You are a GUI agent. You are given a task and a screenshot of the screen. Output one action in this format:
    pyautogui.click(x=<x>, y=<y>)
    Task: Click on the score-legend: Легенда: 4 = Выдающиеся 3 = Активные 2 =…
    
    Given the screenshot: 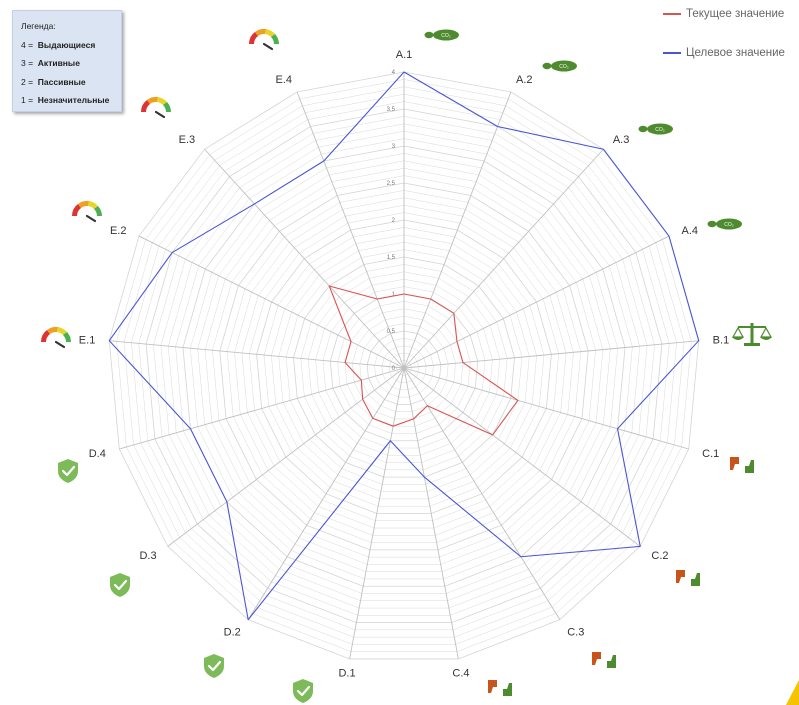 What is the action you would take?
    pyautogui.click(x=67, y=61)
    